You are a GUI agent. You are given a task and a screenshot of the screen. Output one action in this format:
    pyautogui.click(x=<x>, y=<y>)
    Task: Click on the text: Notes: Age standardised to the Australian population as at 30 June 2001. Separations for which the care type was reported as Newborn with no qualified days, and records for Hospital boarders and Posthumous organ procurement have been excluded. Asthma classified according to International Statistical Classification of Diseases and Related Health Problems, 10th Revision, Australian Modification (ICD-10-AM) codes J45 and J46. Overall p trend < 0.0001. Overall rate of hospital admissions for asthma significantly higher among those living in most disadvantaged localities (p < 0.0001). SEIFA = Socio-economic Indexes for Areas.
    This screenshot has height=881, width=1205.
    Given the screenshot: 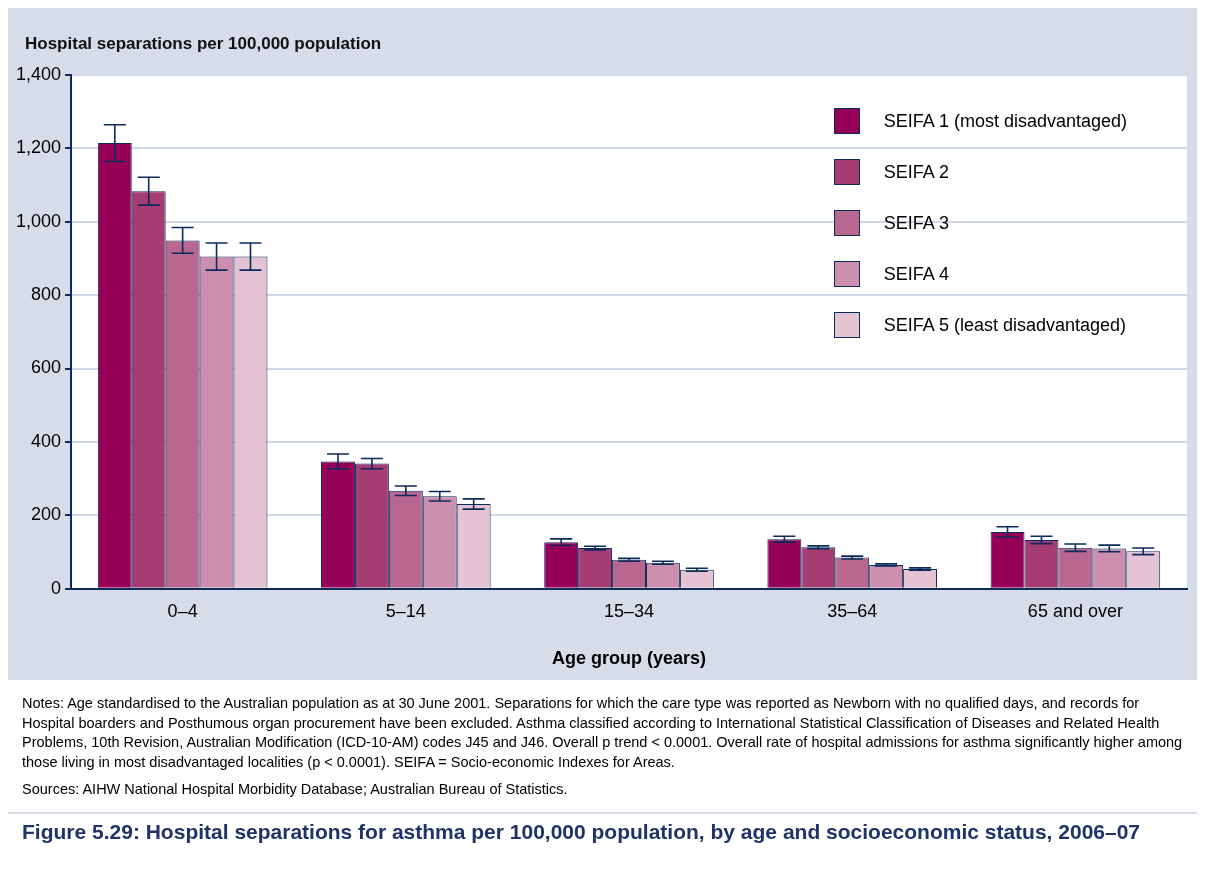 What is the action you would take?
    pyautogui.click(x=602, y=733)
    